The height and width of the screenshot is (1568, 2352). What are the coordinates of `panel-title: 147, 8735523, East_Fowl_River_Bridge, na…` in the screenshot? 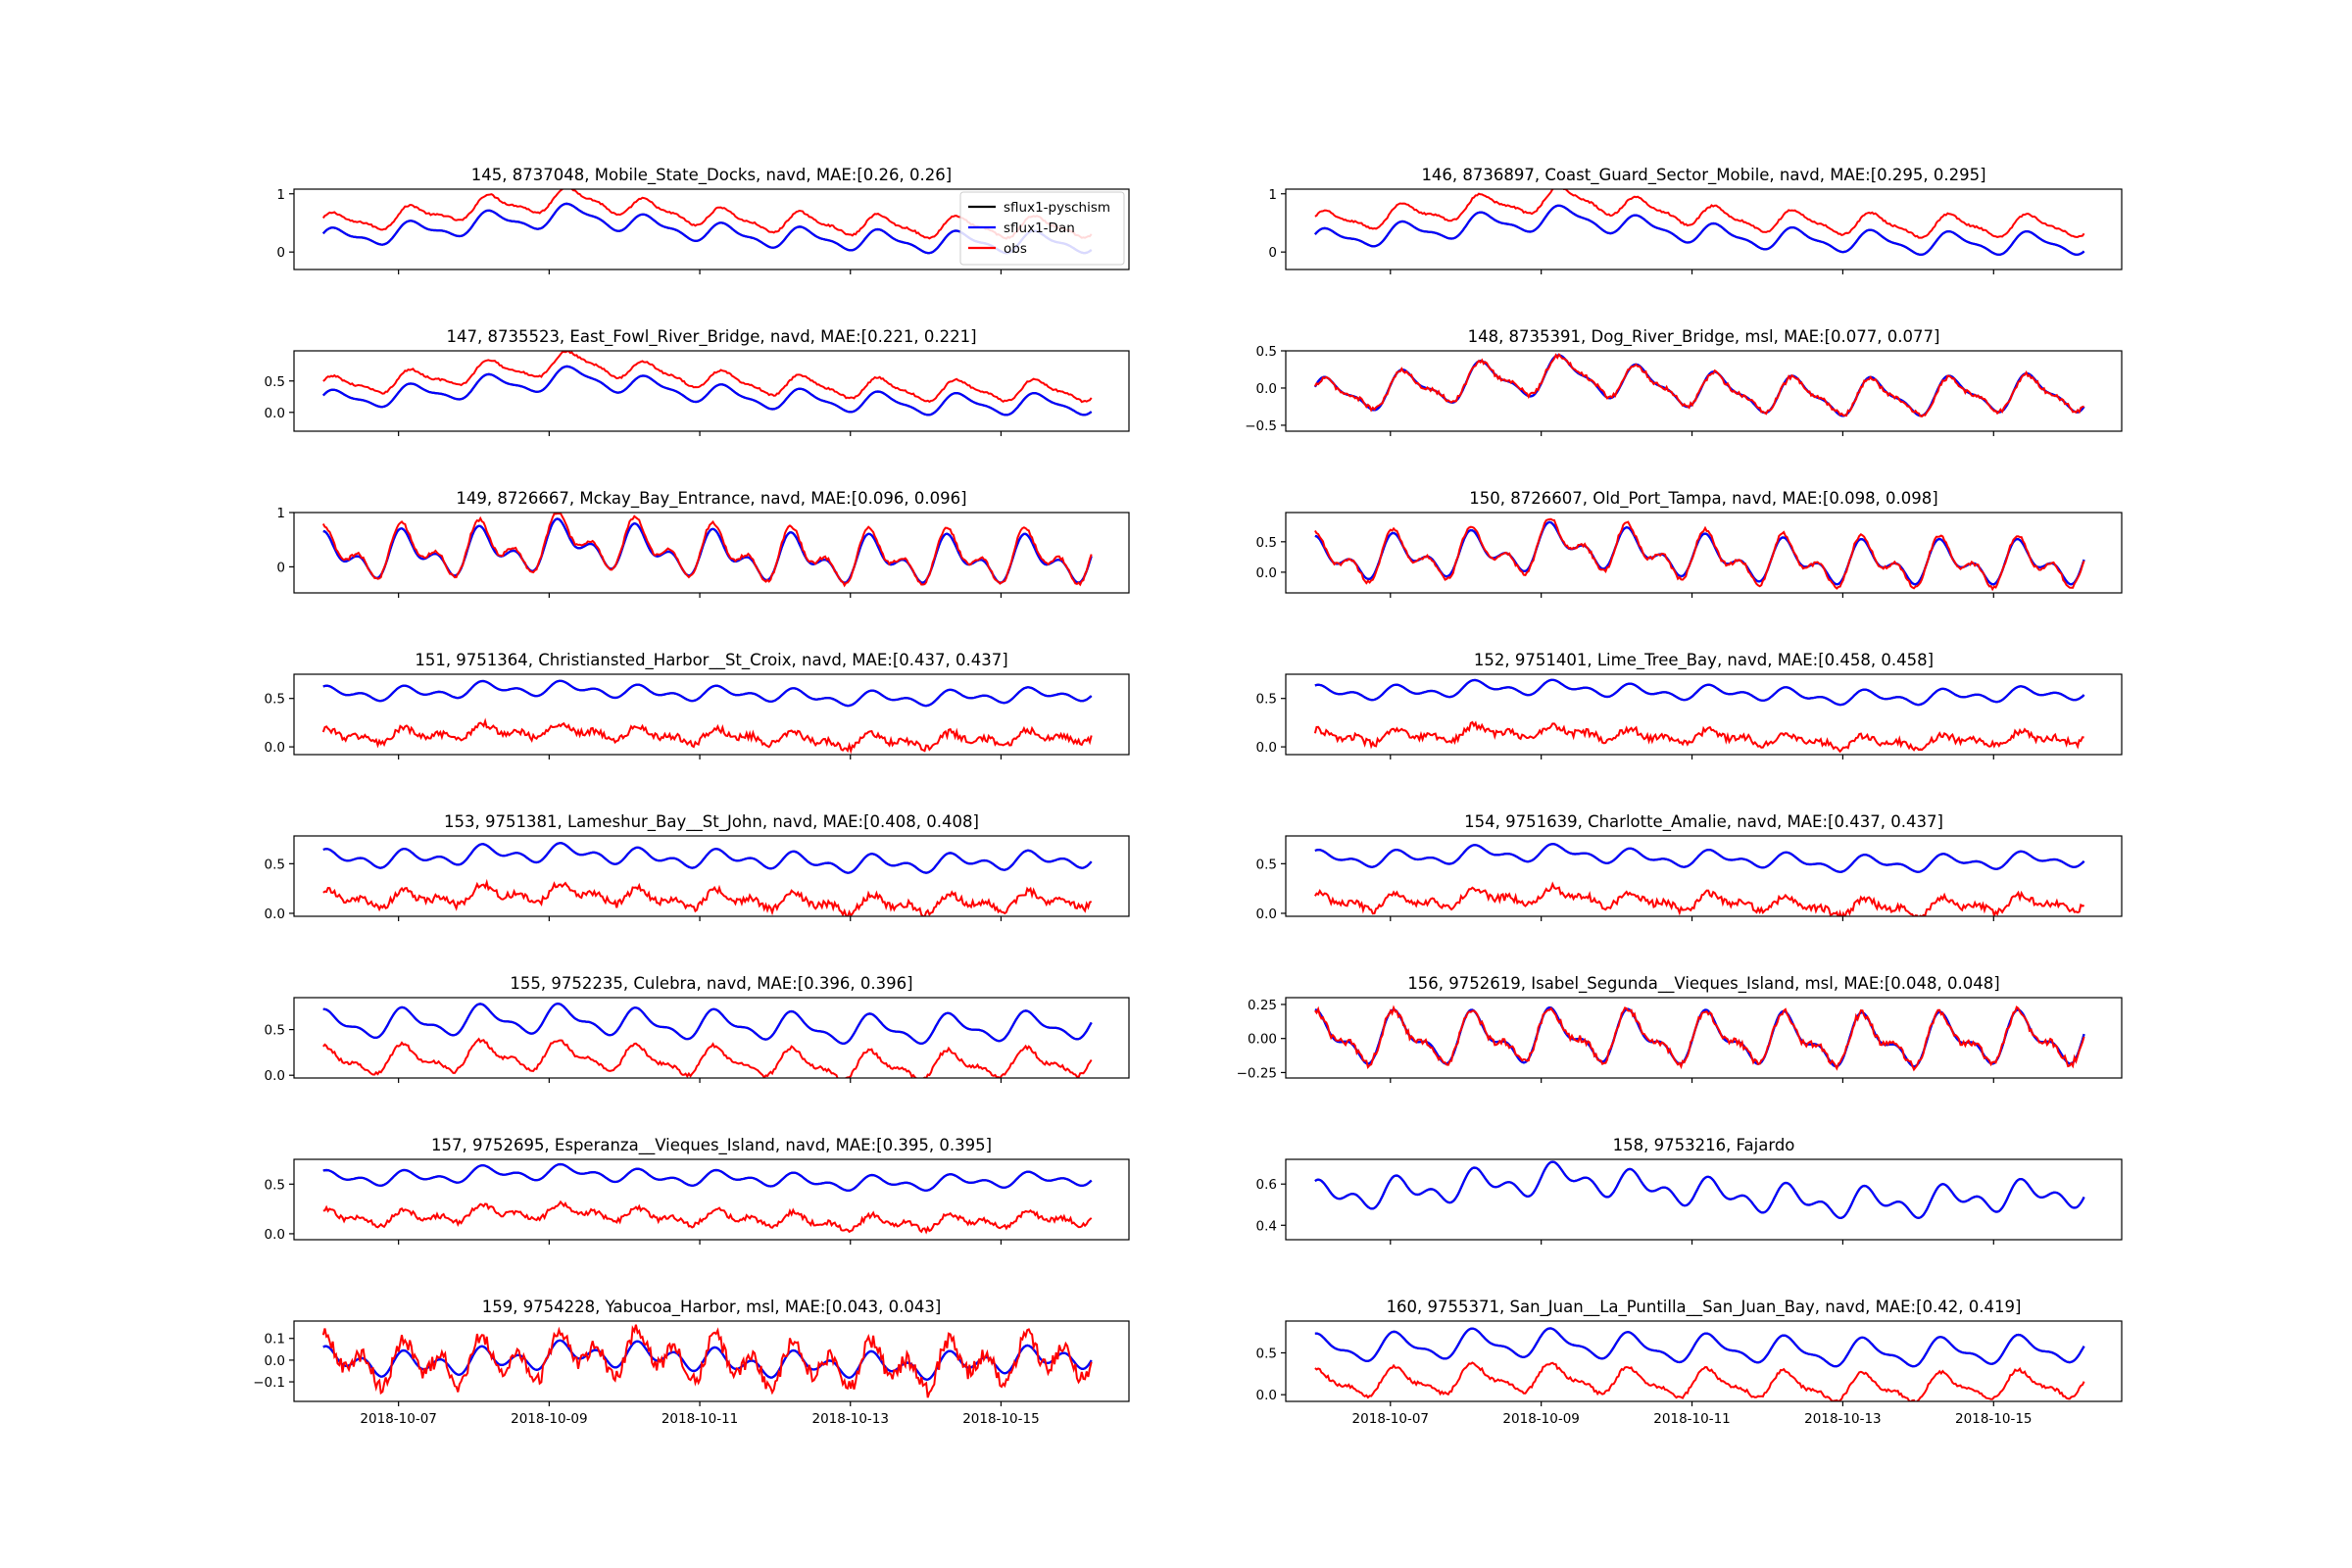 It's located at (711, 337).